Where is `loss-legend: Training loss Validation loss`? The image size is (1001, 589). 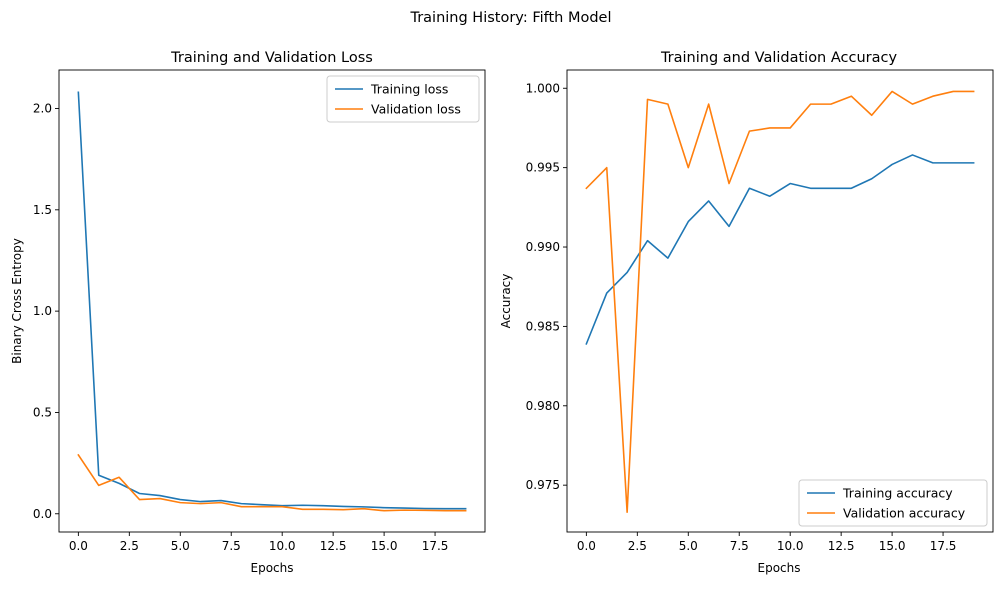 loss-legend: Training loss Validation loss is located at coordinates (403, 99).